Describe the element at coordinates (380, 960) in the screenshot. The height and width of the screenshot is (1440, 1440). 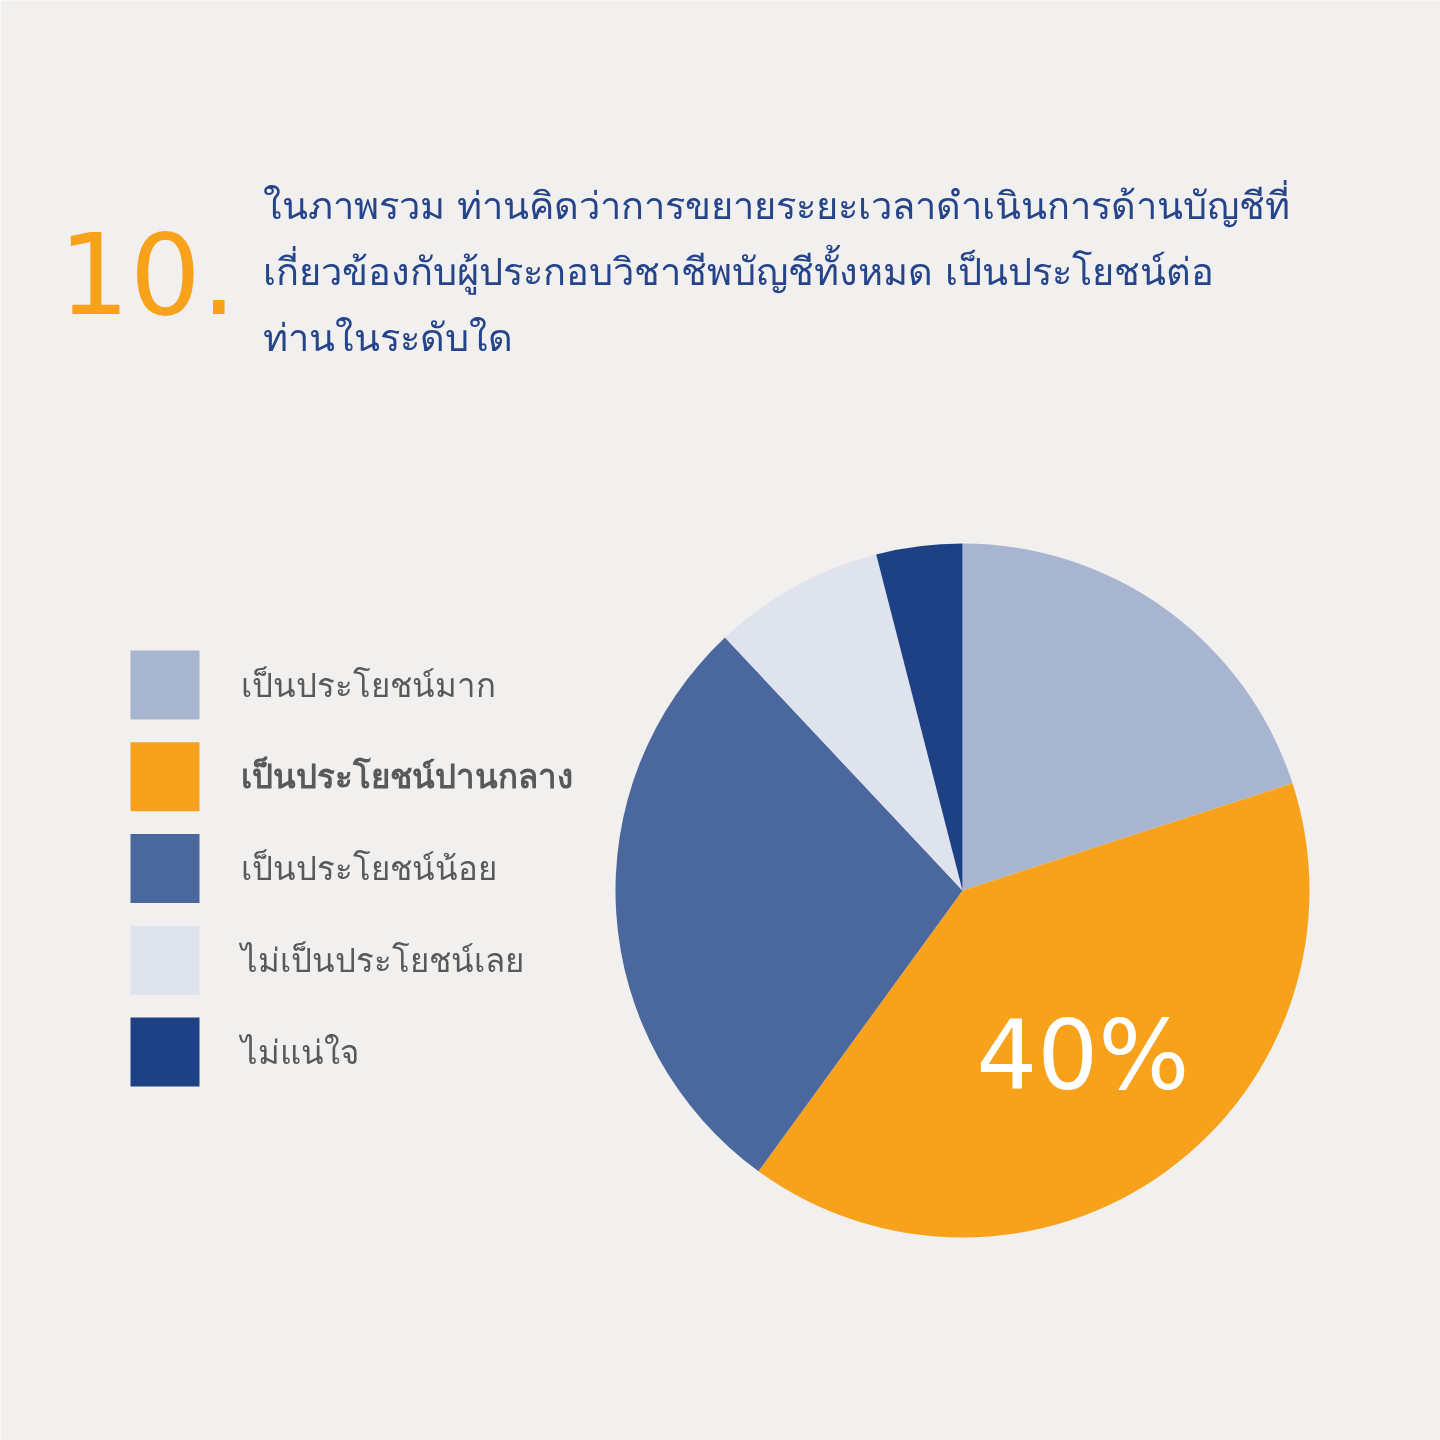
I see `legend-label: ไม่เป็นประโยชน์เลย` at that location.